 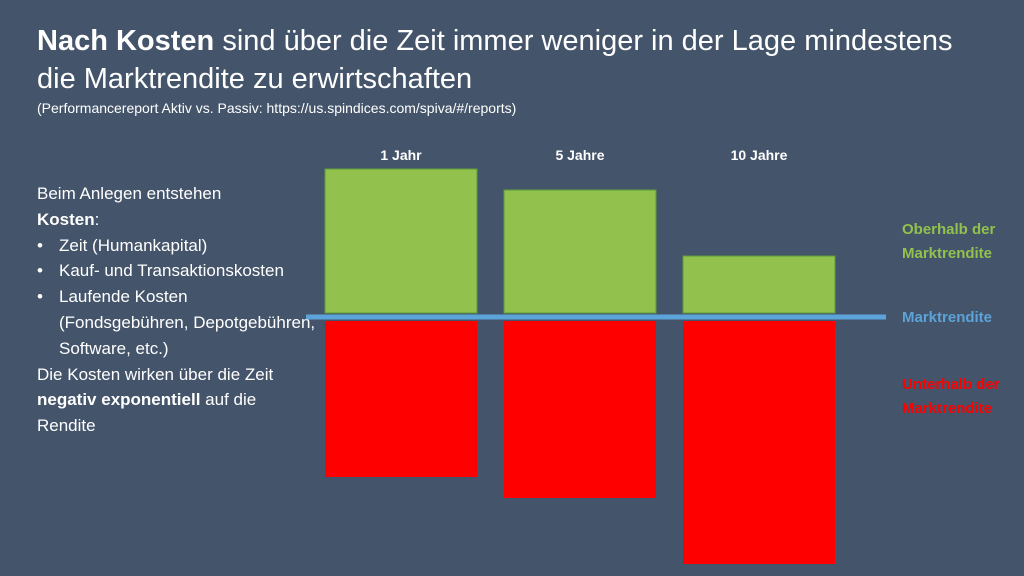 I want to click on conclusion-bold: negativ exponentiell, so click(x=119, y=400).